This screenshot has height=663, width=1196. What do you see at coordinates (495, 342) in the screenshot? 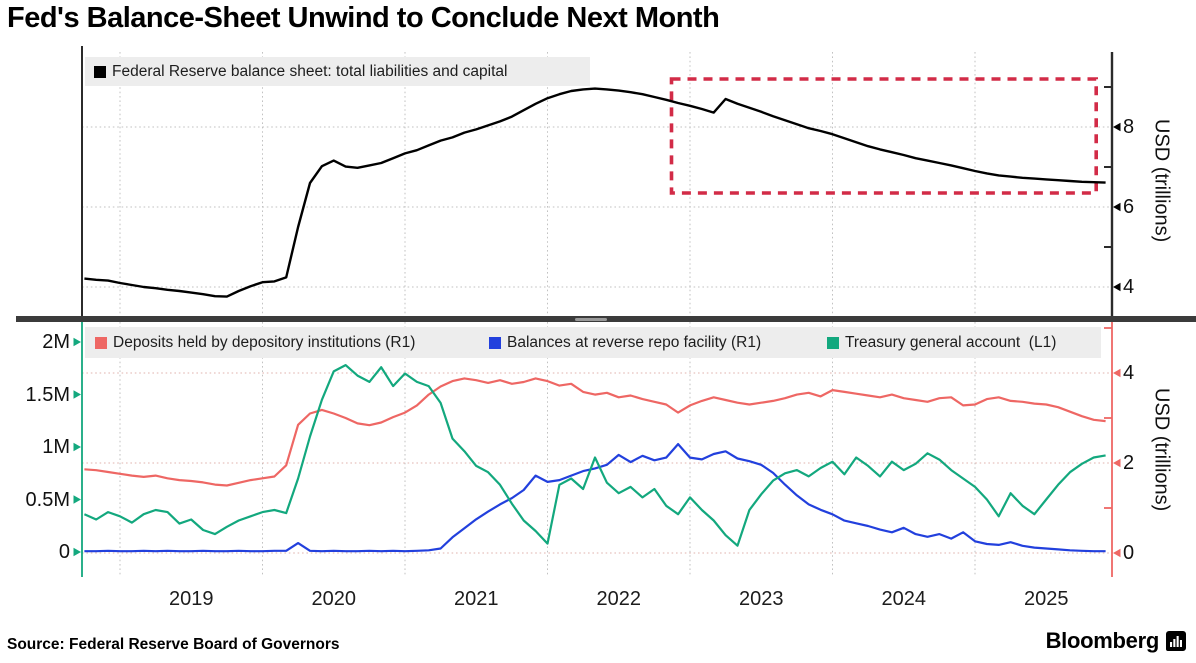
I see `legend-swatch-reverse-repo` at bounding box center [495, 342].